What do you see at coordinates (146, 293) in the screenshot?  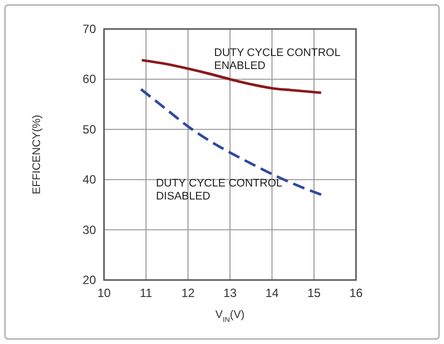 I see `x-tick-label: 11` at bounding box center [146, 293].